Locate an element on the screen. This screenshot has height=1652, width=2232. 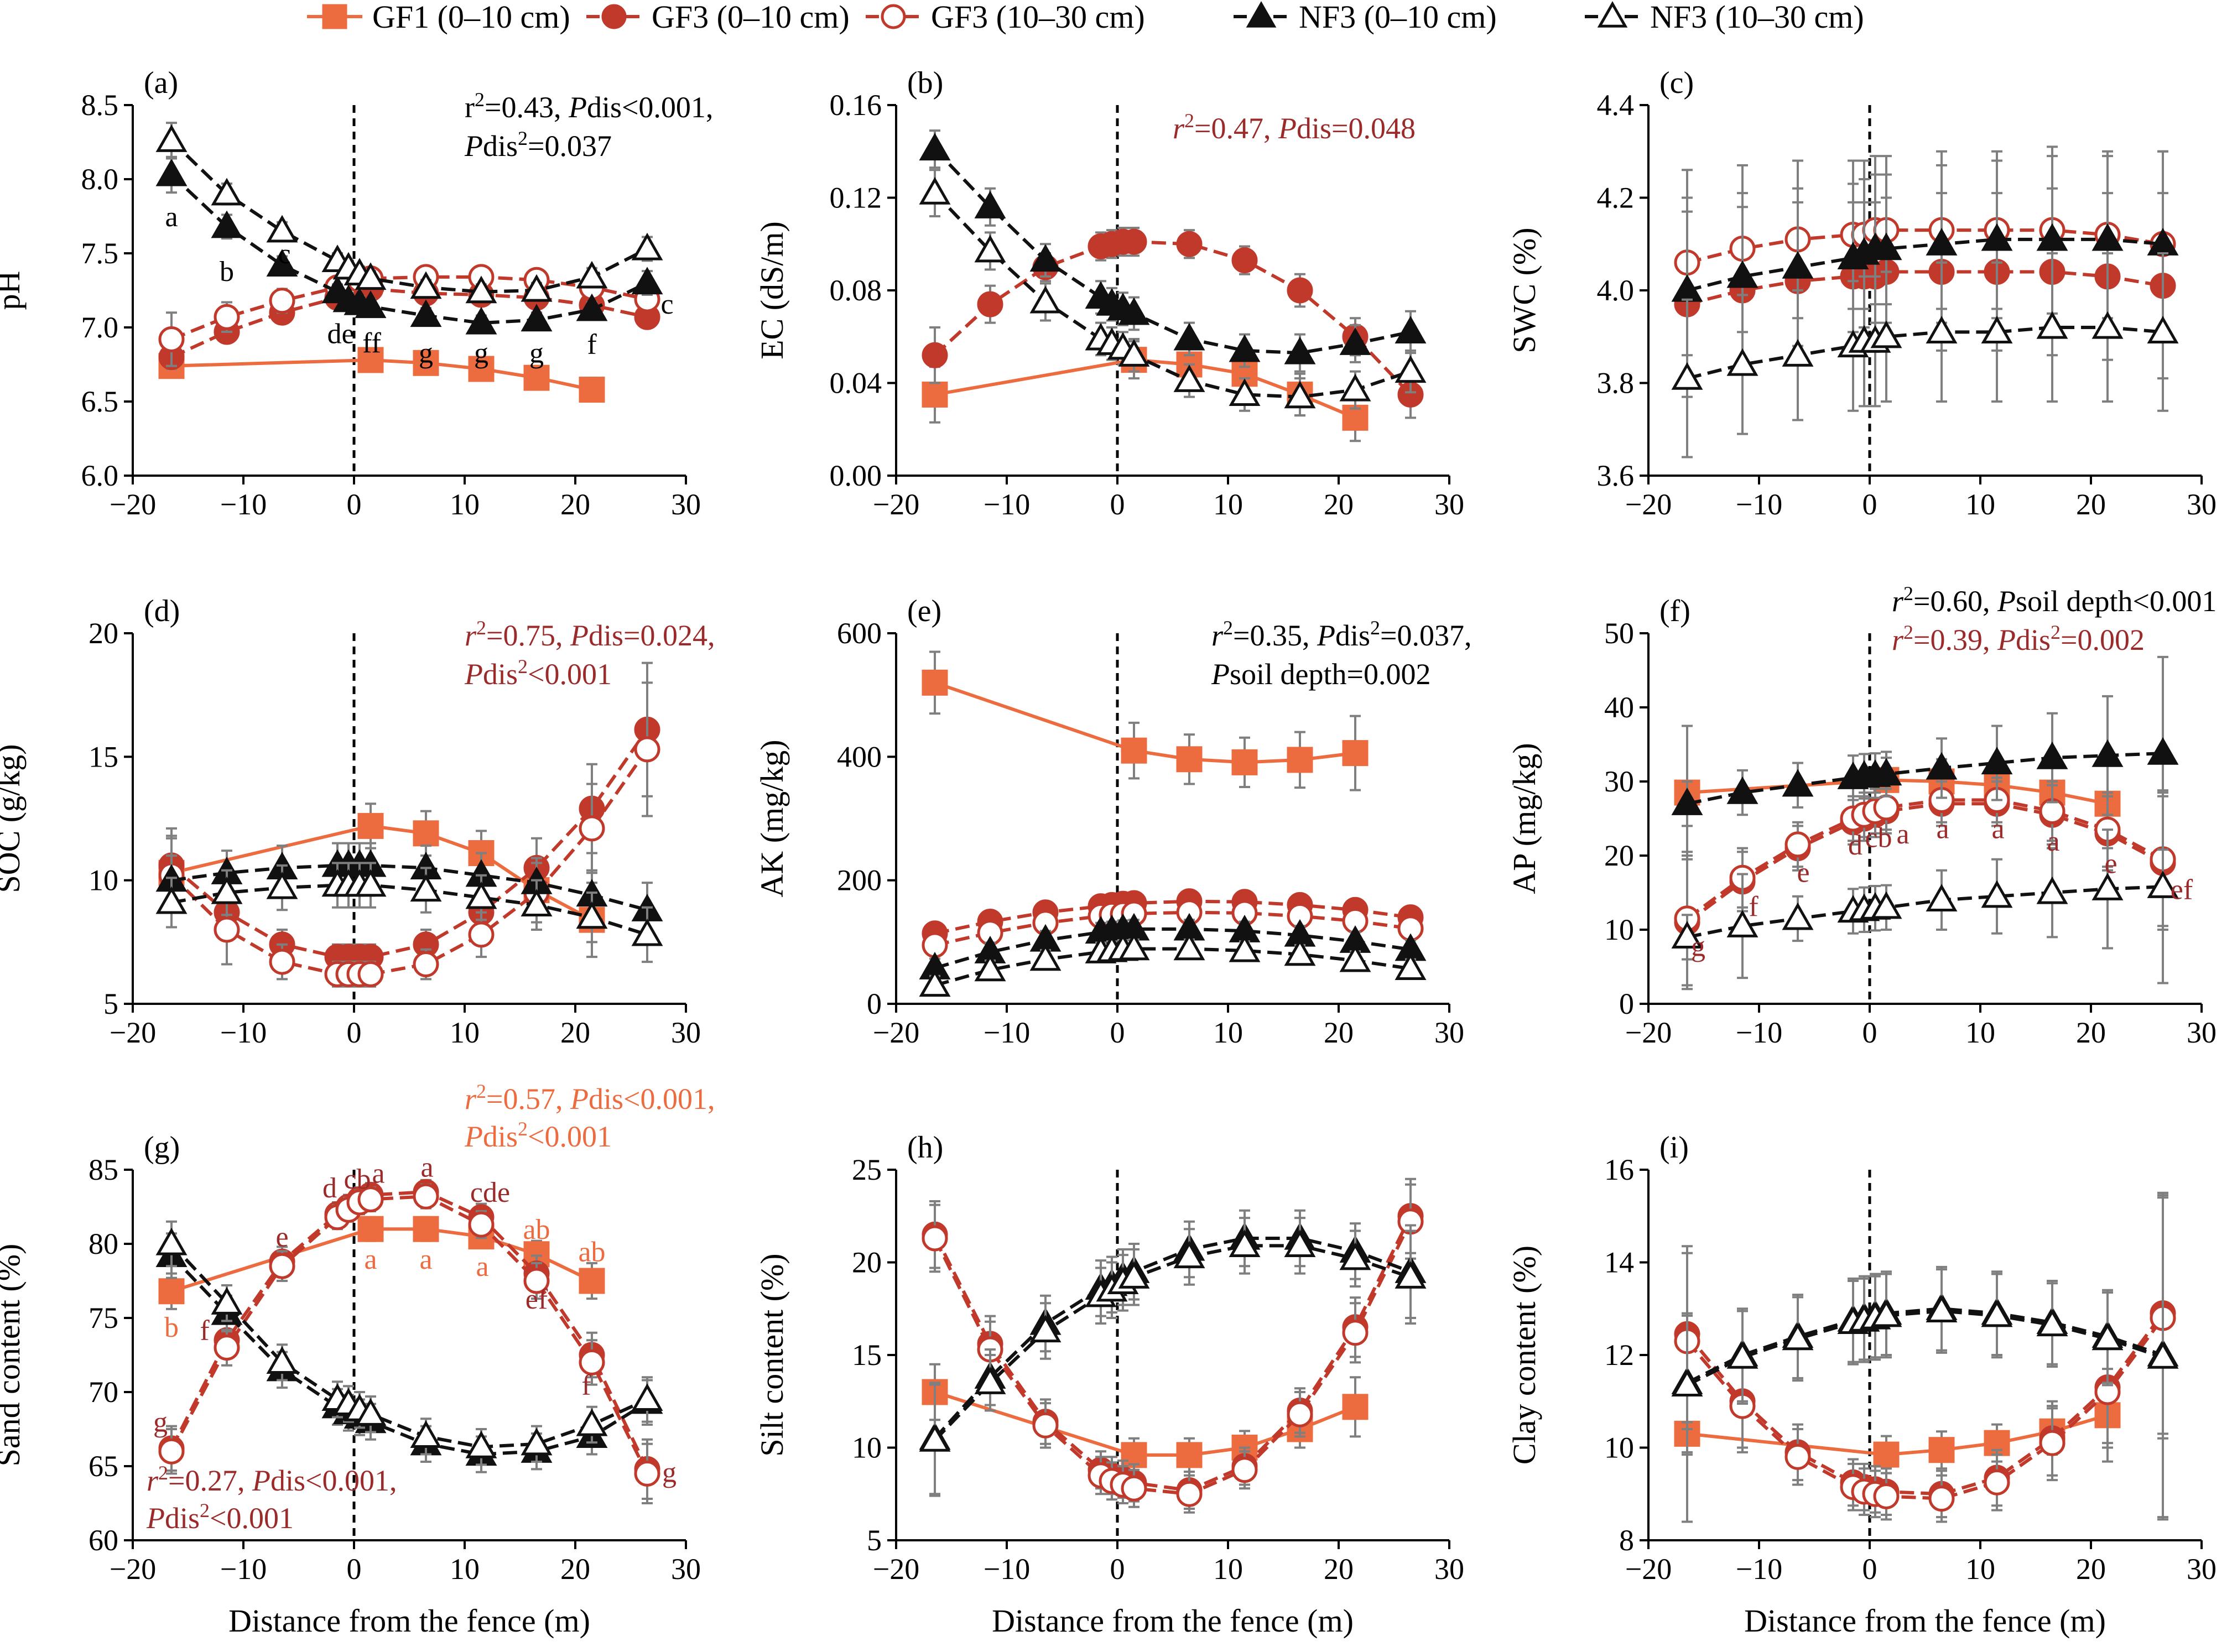
significance-label: de is located at coordinates (340, 334).